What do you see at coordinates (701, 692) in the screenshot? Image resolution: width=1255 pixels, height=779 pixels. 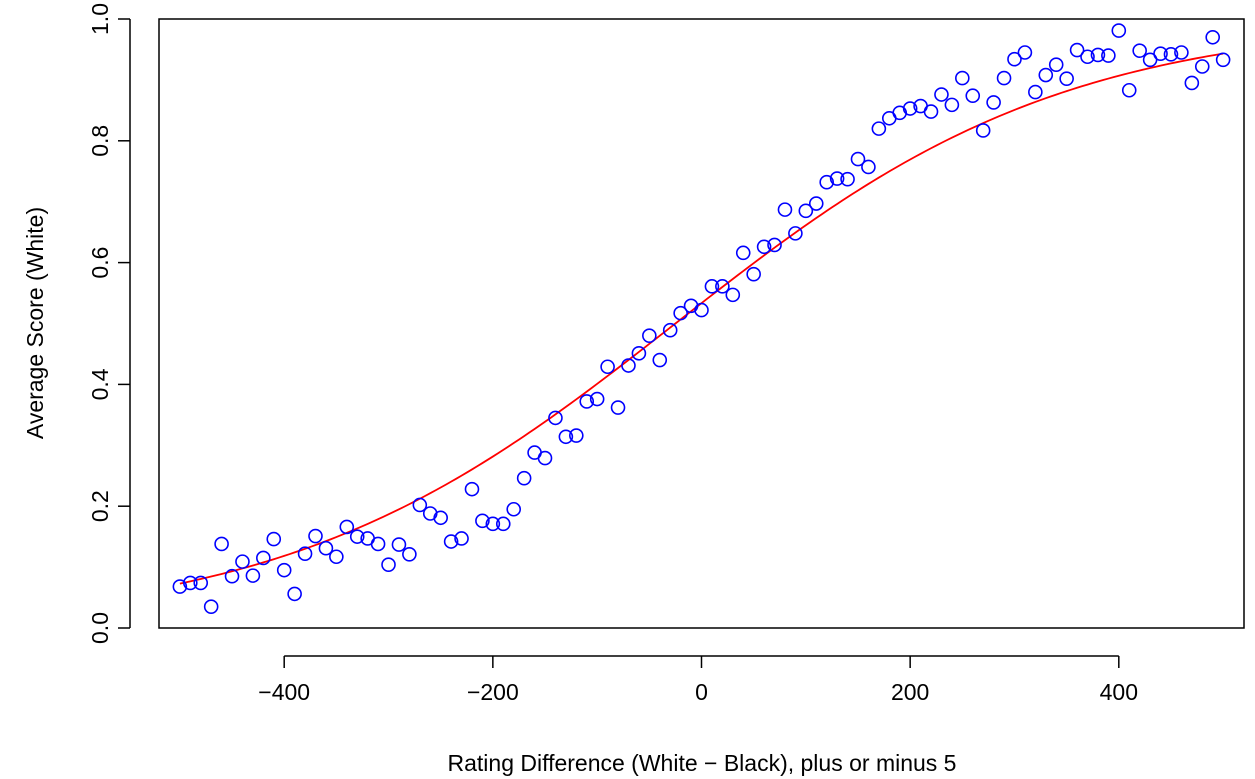 I see `x-tick-label: 0` at bounding box center [701, 692].